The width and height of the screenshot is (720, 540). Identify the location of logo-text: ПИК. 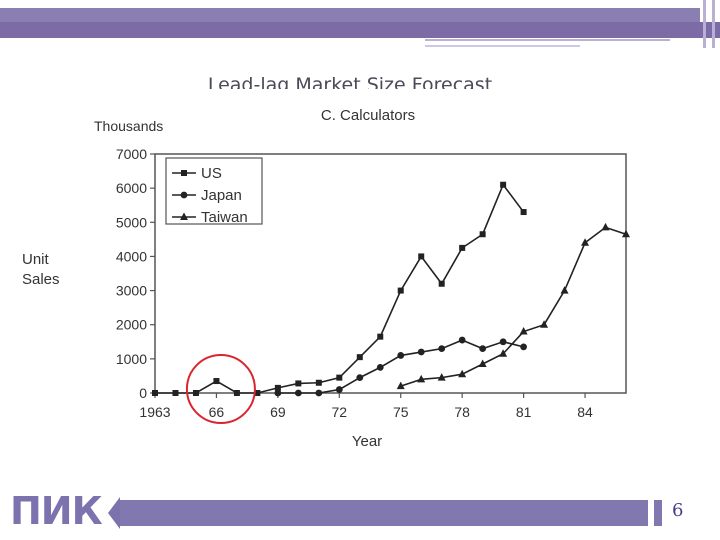
(56, 511).